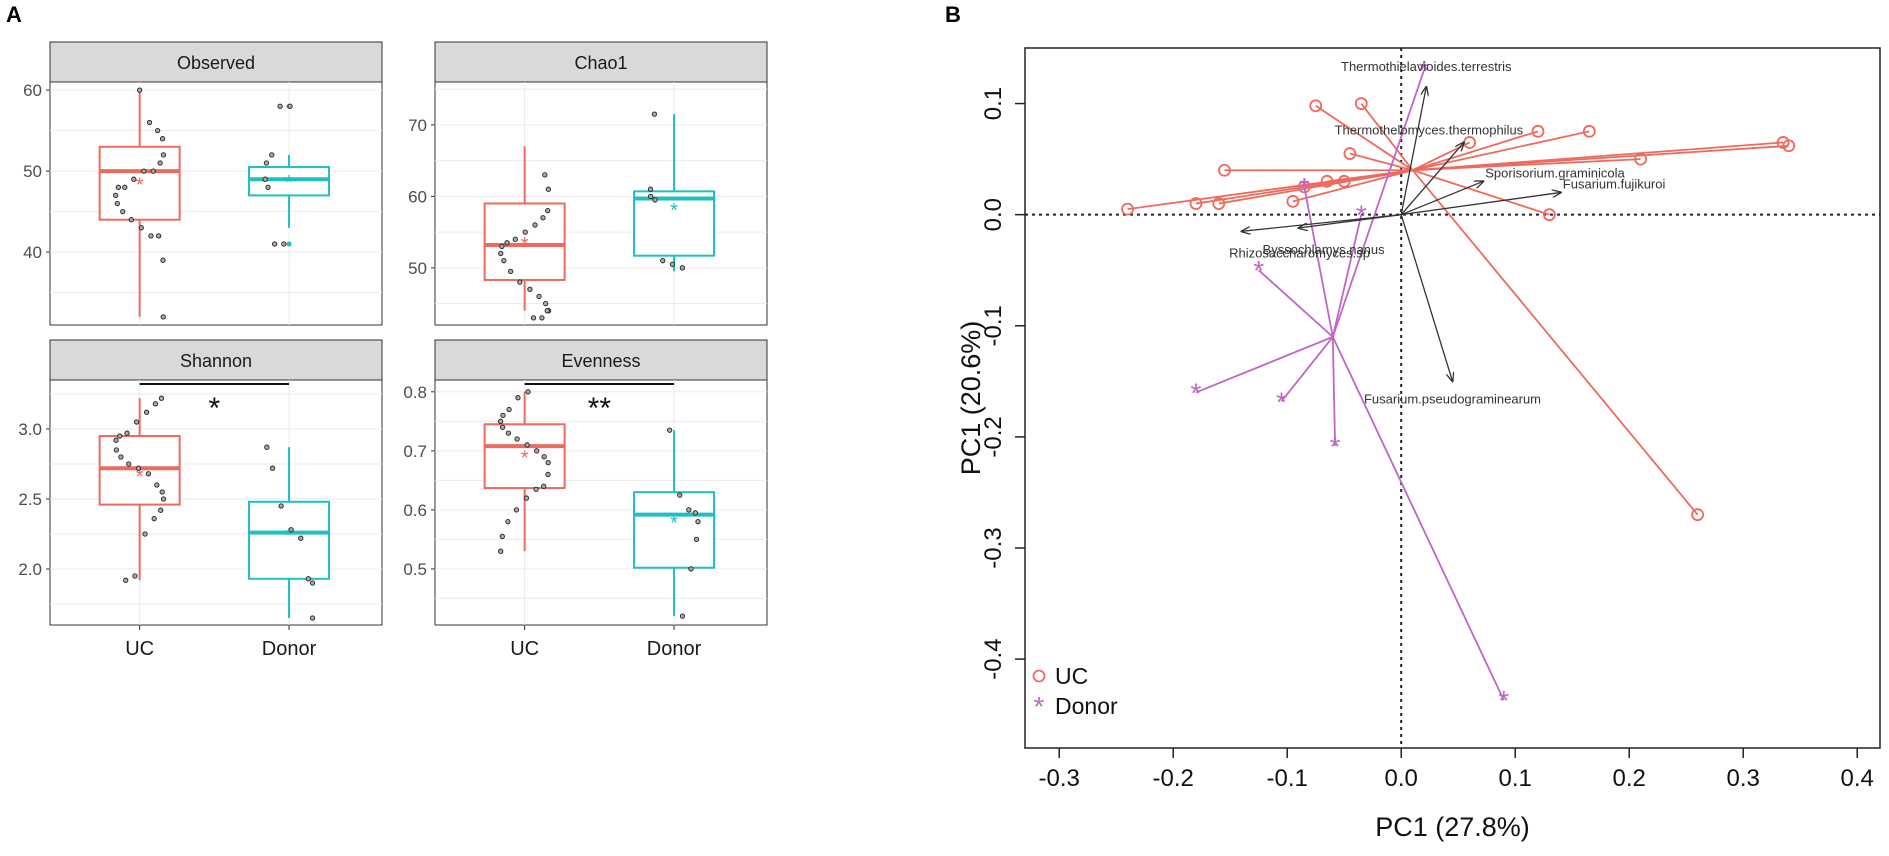  What do you see at coordinates (993, 214) in the screenshot?
I see `y-tick-label: 0.0` at bounding box center [993, 214].